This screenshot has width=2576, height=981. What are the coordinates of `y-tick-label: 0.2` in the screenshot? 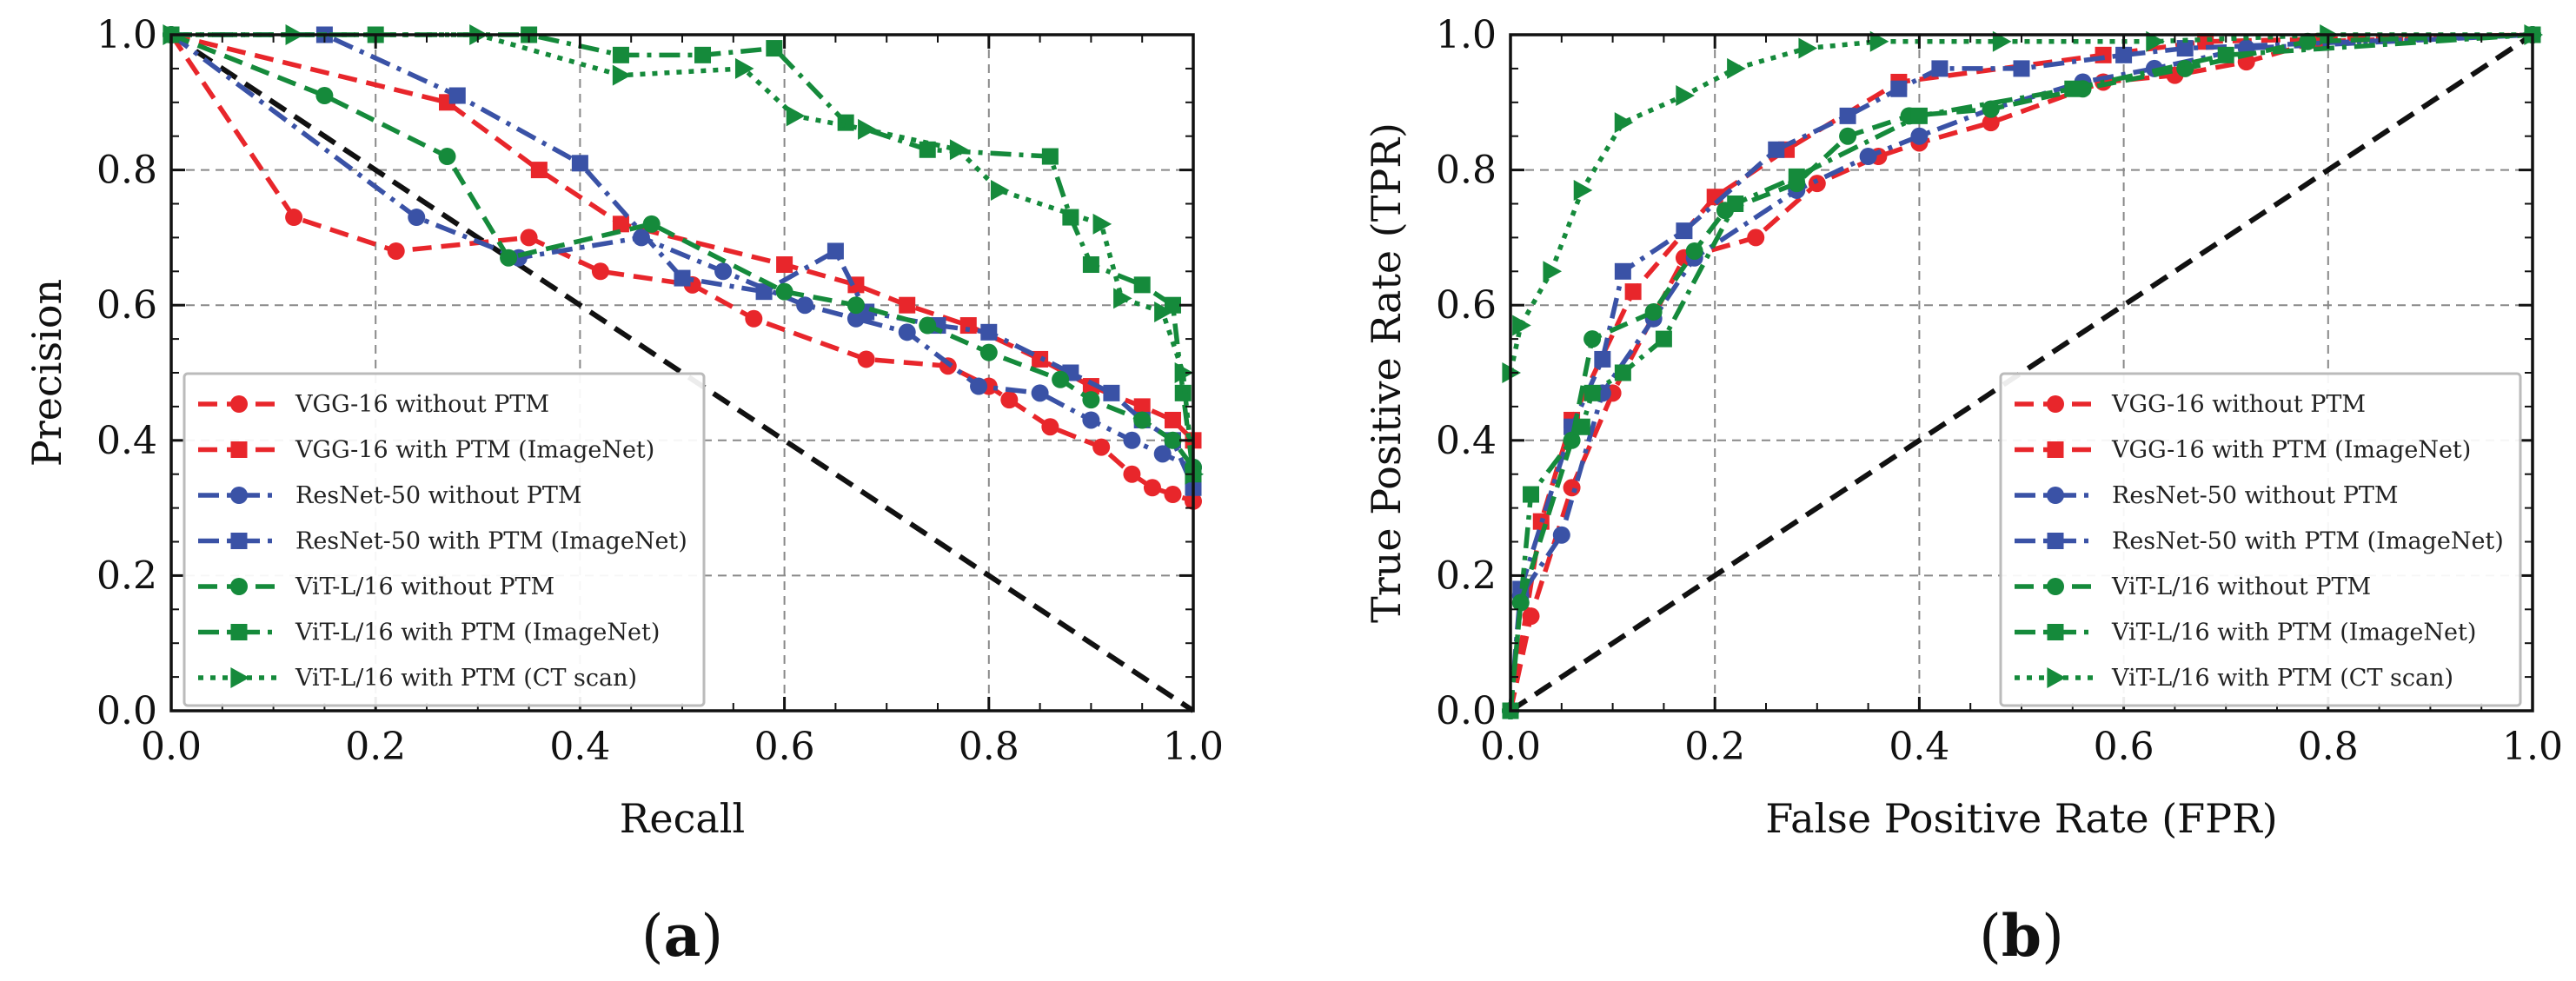 It's located at (127, 575).